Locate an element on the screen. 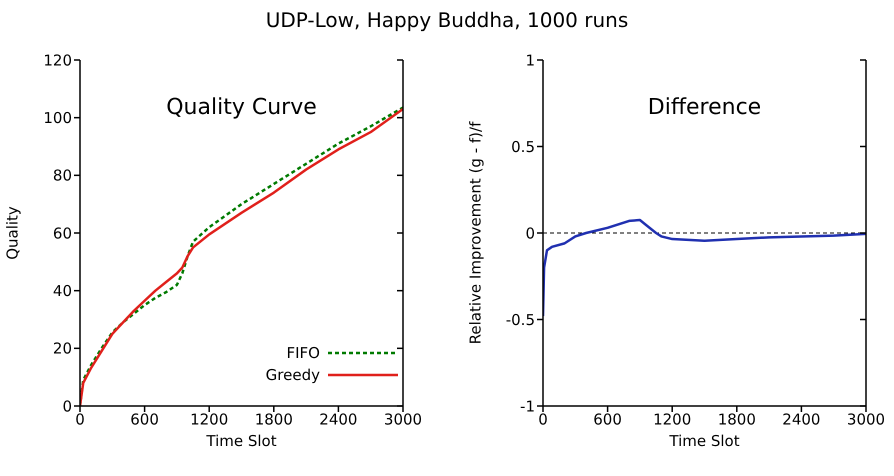  text: UDP-Low, Happy Buddha, 1000 runs is located at coordinates (447, 20).